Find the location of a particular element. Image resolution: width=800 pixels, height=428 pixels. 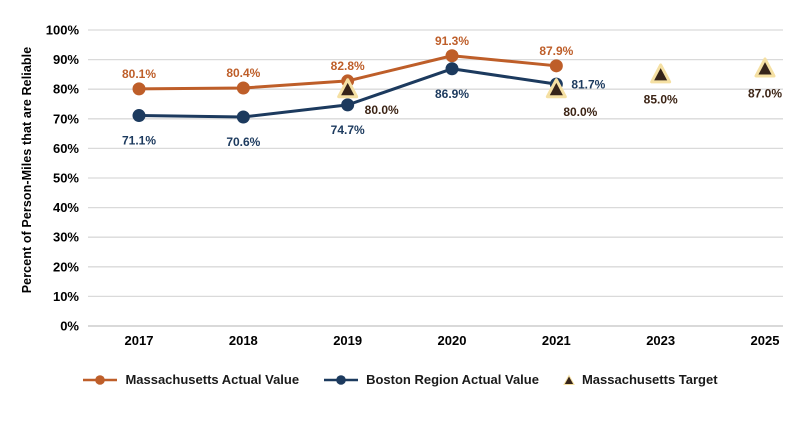

data-point-label: 85.0% is located at coordinates (661, 99).